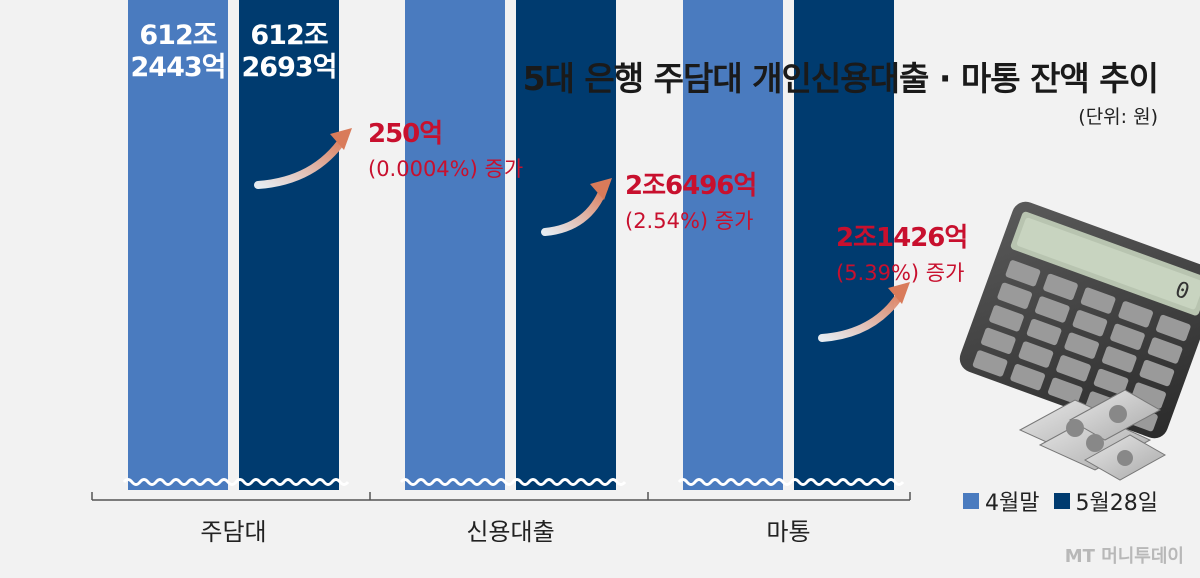 Image resolution: width=1200 pixels, height=578 pixels. What do you see at coordinates (1116, 503) in the screenshot?
I see `legend-label-series2: 5월28일` at bounding box center [1116, 503].